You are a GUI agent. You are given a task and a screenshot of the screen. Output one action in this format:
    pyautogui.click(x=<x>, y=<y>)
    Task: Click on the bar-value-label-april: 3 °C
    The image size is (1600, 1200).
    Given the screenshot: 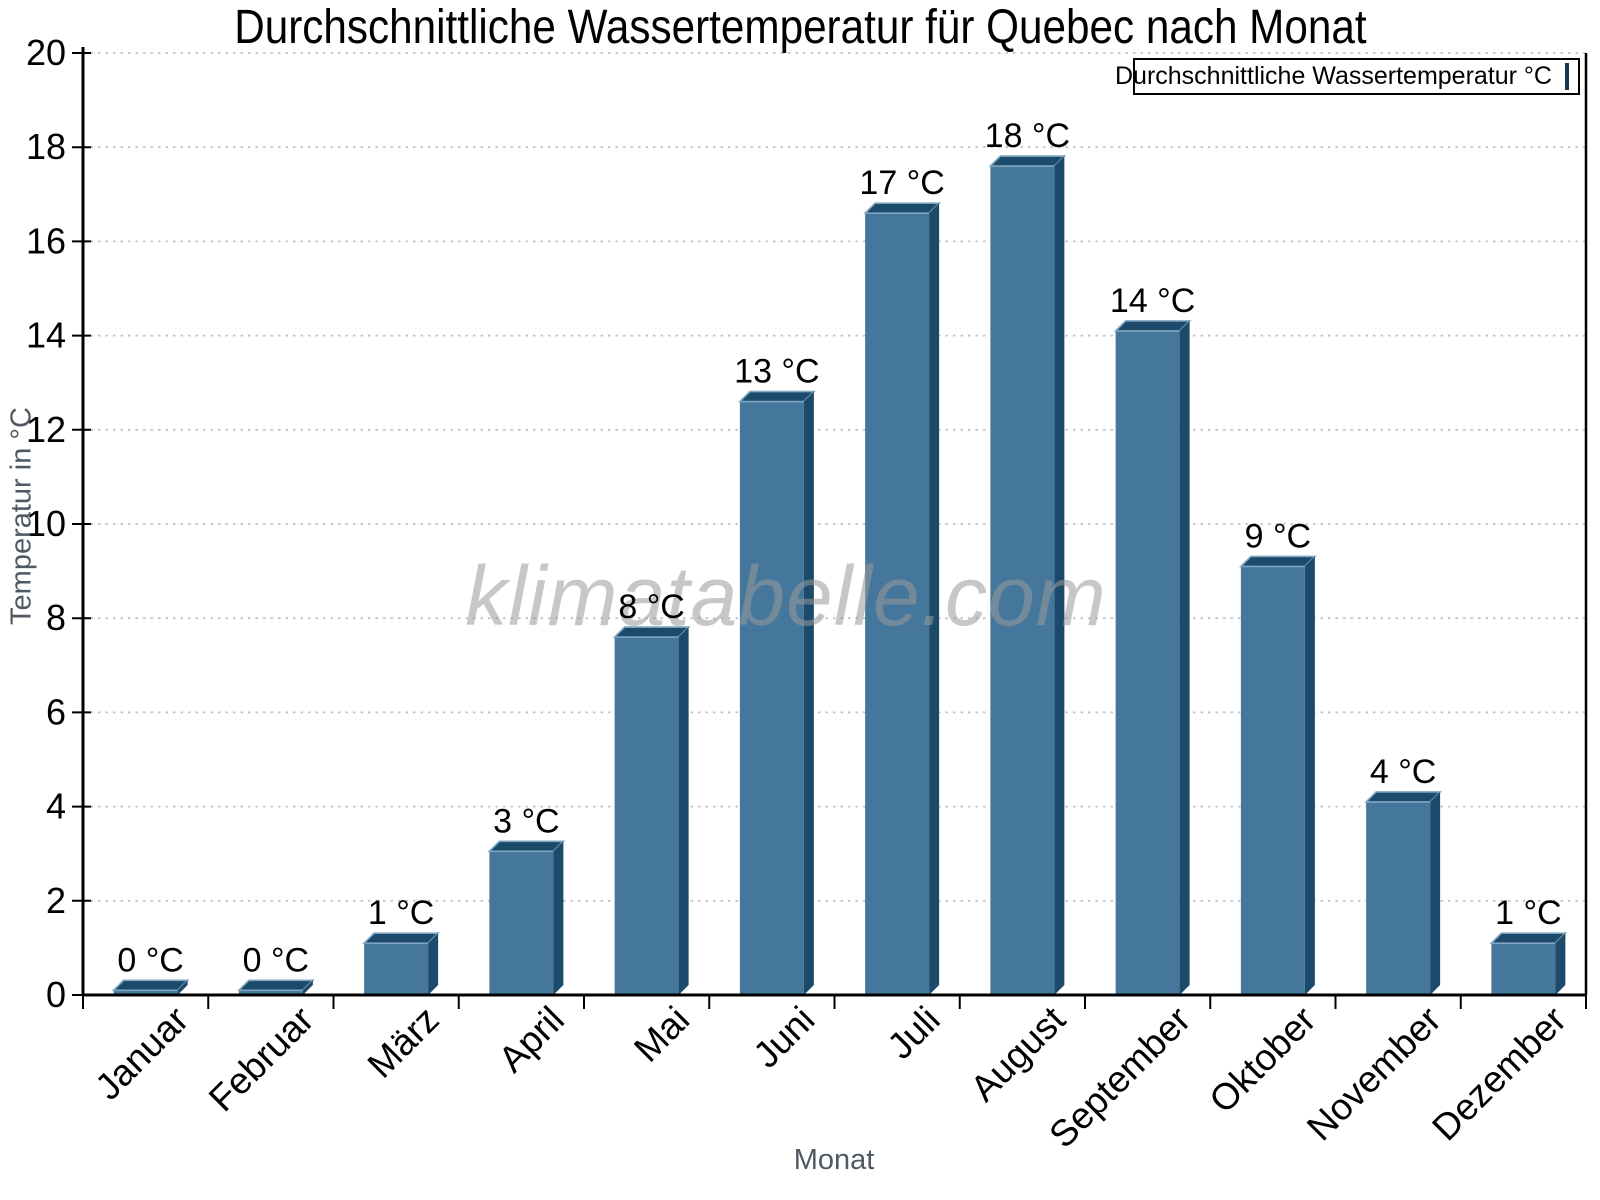 What is the action you would take?
    pyautogui.click(x=526, y=821)
    